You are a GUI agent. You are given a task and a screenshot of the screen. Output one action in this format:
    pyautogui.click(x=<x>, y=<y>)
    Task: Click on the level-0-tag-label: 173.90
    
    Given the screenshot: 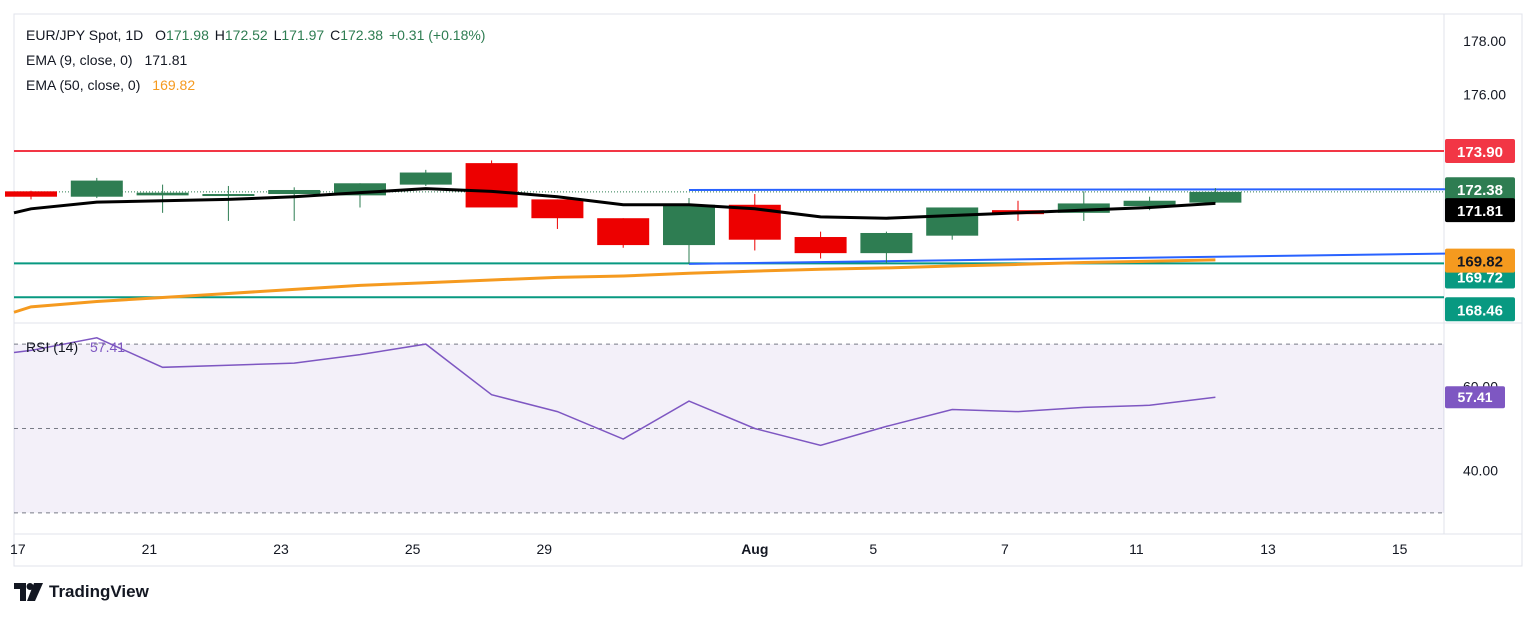 What is the action you would take?
    pyautogui.click(x=1480, y=152)
    